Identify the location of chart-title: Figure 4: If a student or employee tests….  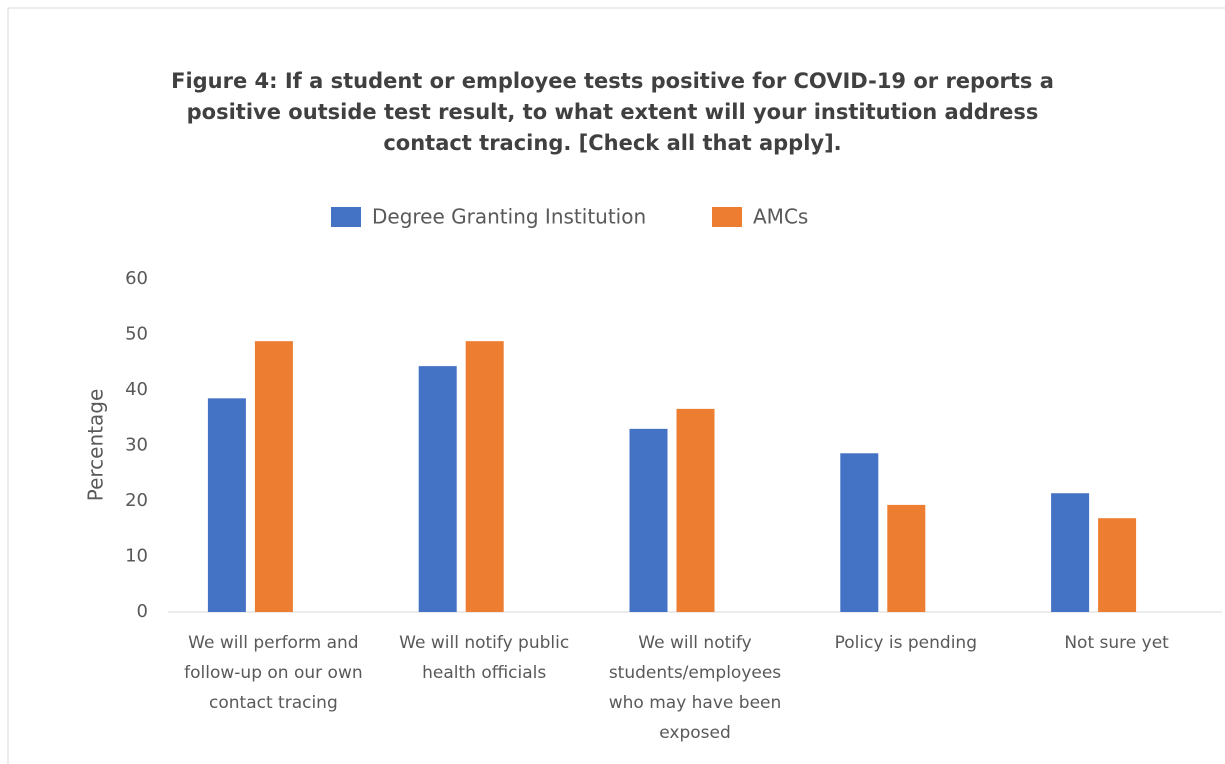
(612, 112).